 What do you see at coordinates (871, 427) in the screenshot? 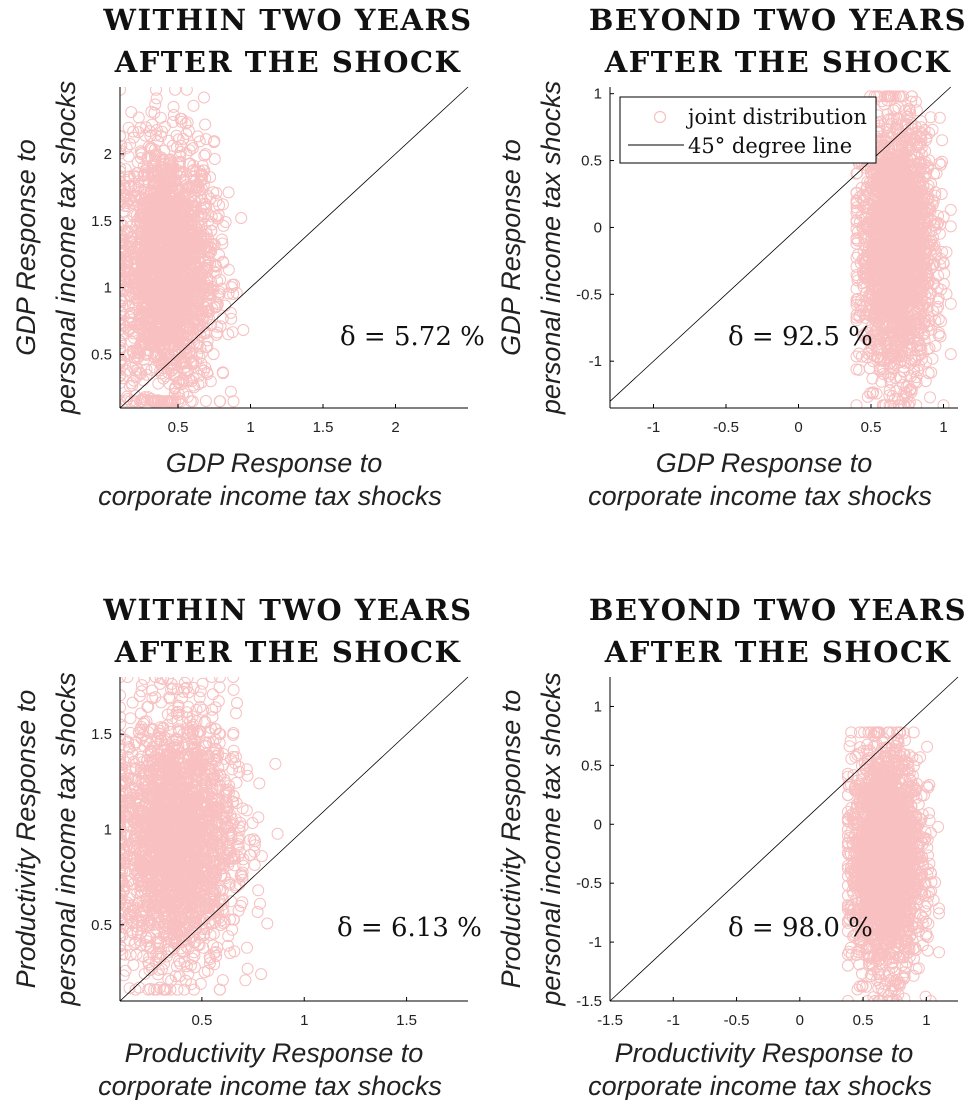
I see `x-tick-label: 0.5` at bounding box center [871, 427].